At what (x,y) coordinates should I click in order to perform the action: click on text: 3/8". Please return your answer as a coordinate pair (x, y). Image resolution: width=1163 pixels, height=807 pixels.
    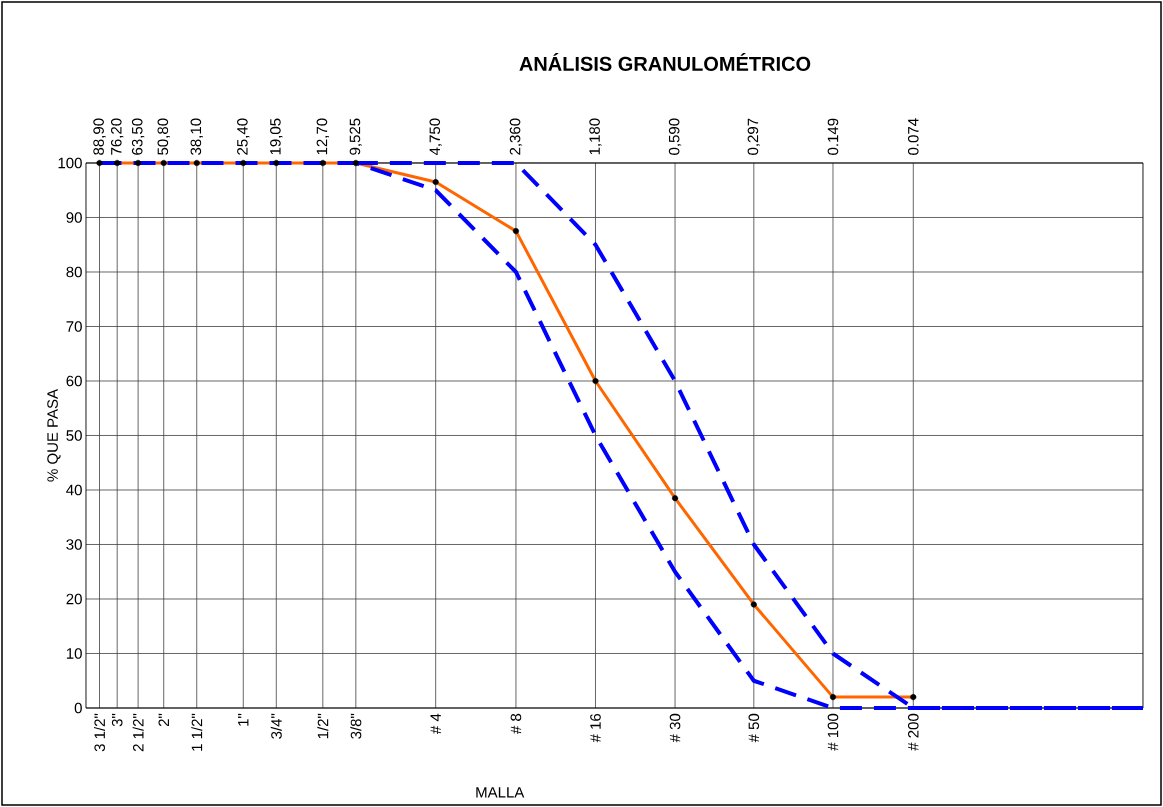
    Looking at the image, I should click on (356, 726).